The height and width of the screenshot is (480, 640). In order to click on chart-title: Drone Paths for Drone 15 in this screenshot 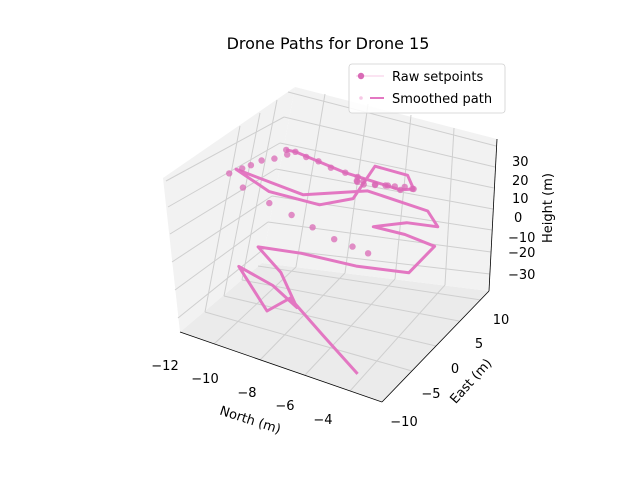, I will do `click(328, 43)`.